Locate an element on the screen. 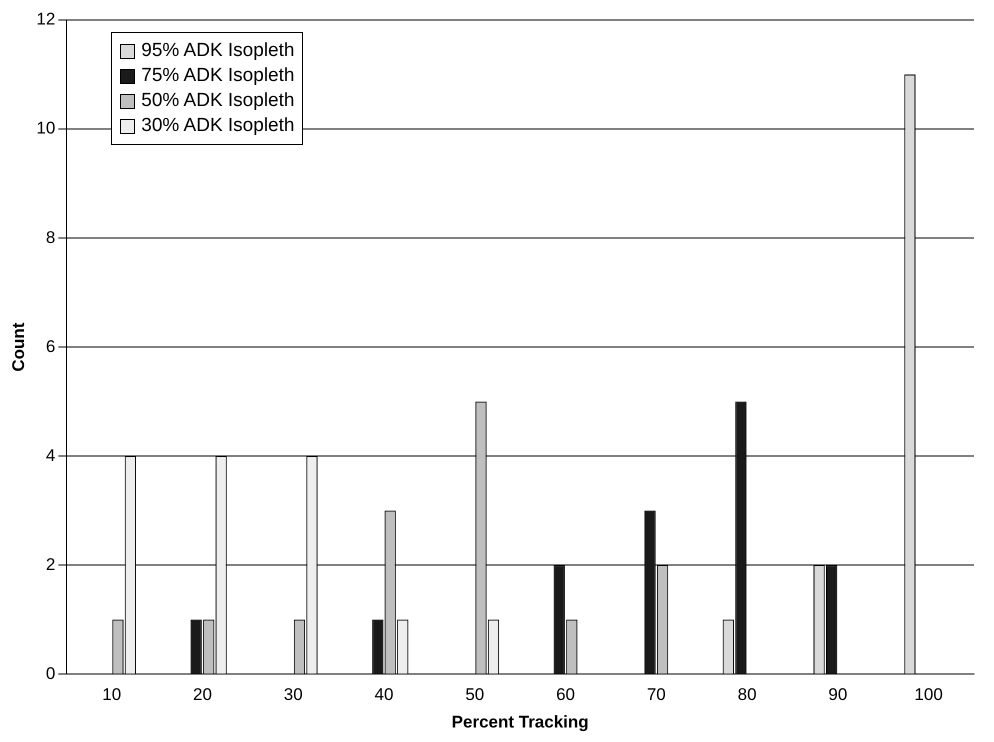  legend-label: 50% ADK Isopleth is located at coordinates (217, 101).